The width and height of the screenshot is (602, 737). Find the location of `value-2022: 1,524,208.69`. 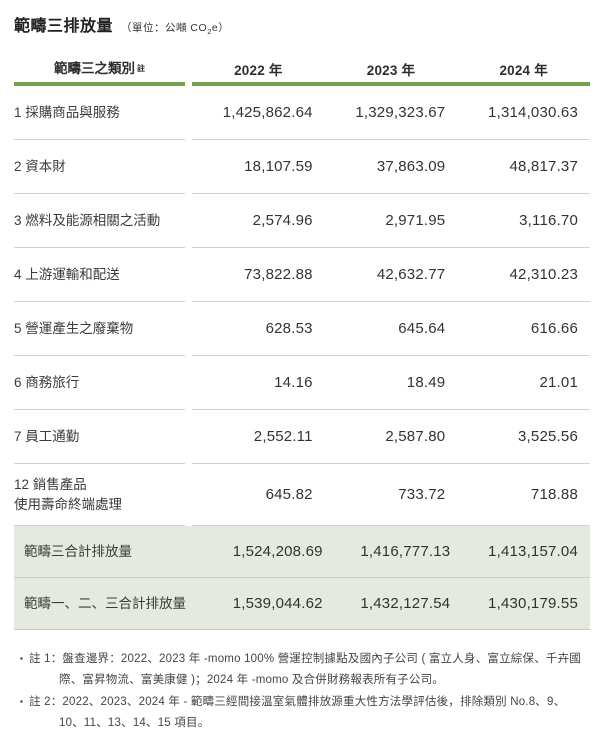

value-2022: 1,524,208.69 is located at coordinates (277, 551).